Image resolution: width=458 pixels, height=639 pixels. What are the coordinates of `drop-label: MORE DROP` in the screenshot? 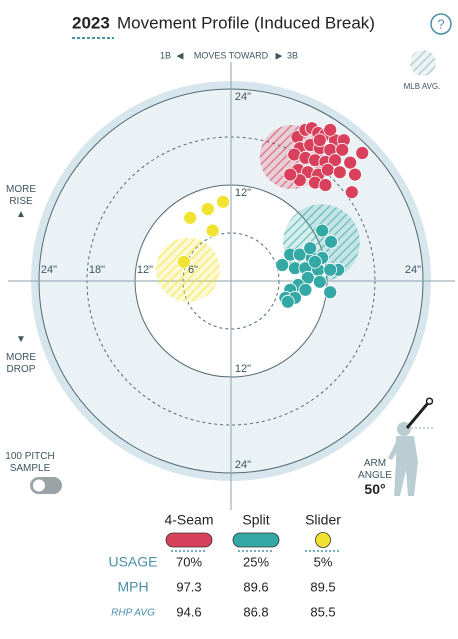 It's located at (21, 363).